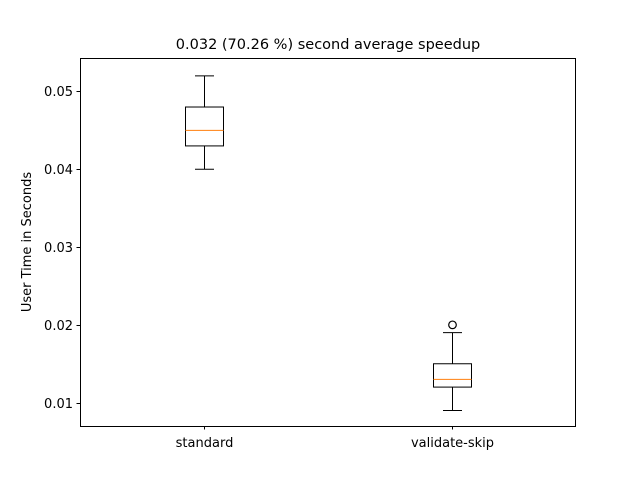 Image resolution: width=640 pixels, height=480 pixels. What do you see at coordinates (58, 404) in the screenshot?
I see `y-tick-label: 0.01` at bounding box center [58, 404].